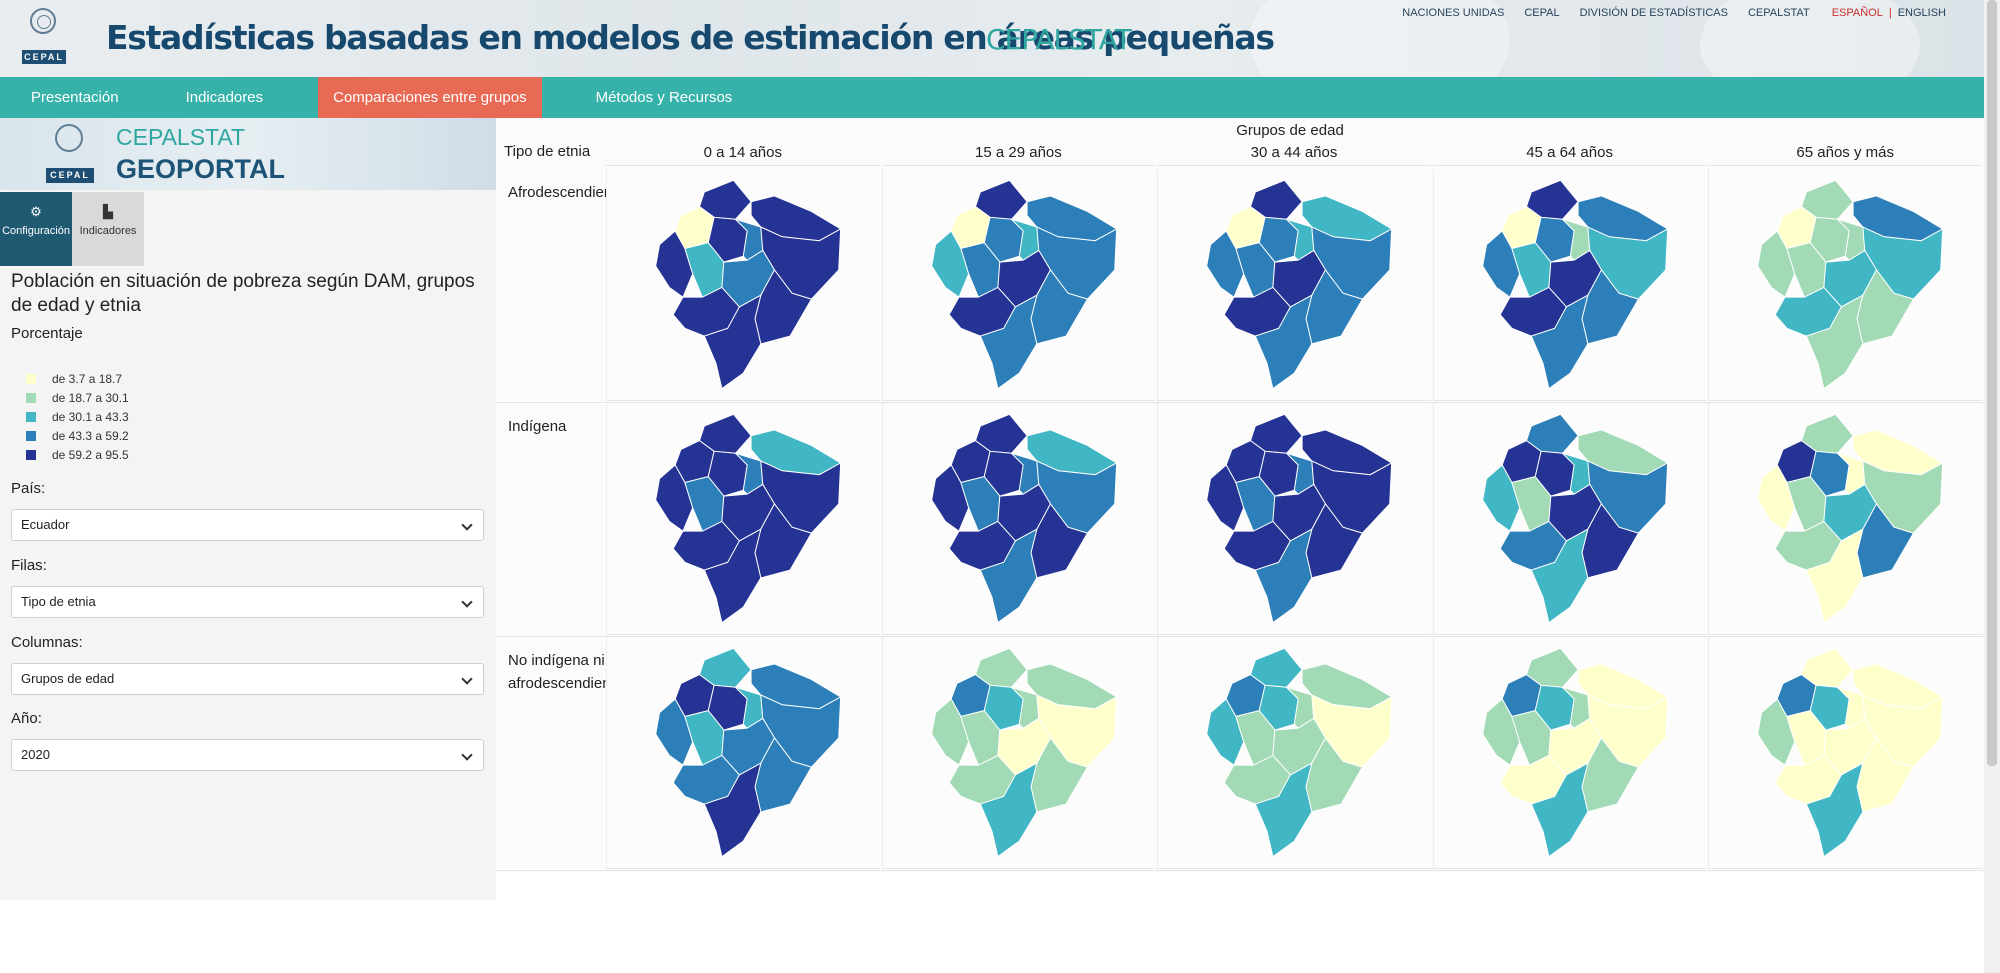 The image size is (2000, 973). What do you see at coordinates (47, 333) in the screenshot?
I see `indicator-unit: Porcentaje` at bounding box center [47, 333].